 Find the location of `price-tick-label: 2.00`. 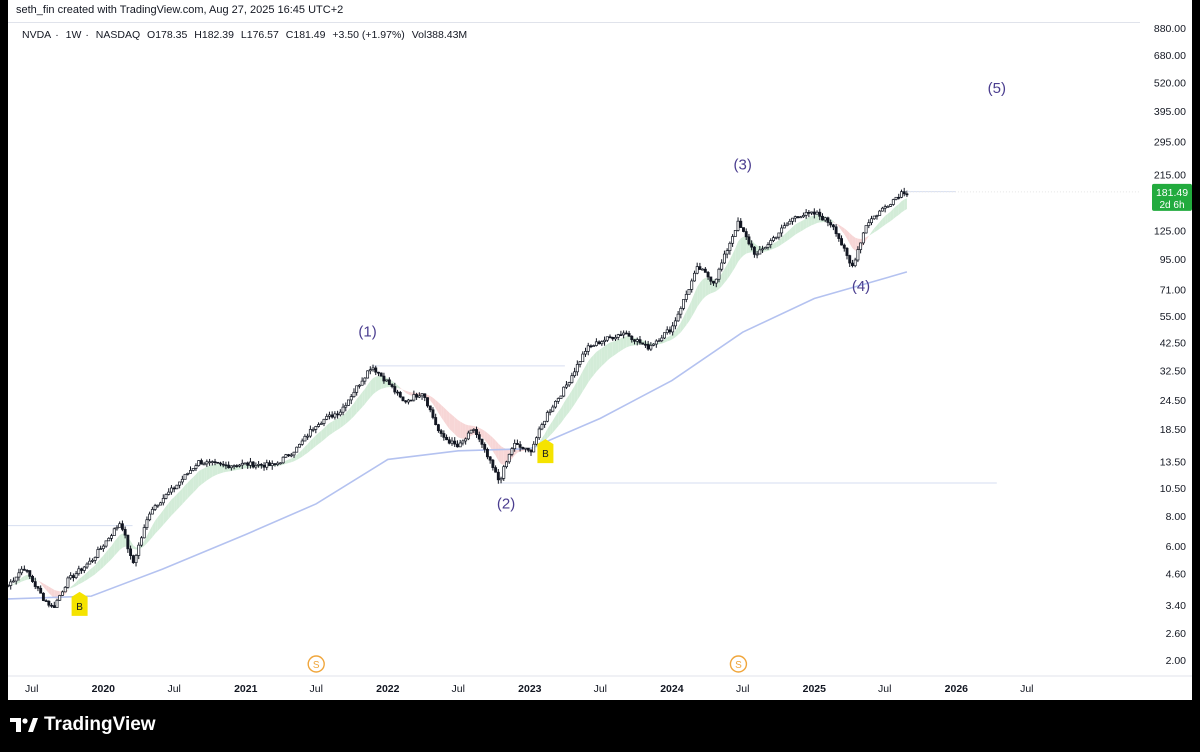

price-tick-label: 2.00 is located at coordinates (1176, 661).